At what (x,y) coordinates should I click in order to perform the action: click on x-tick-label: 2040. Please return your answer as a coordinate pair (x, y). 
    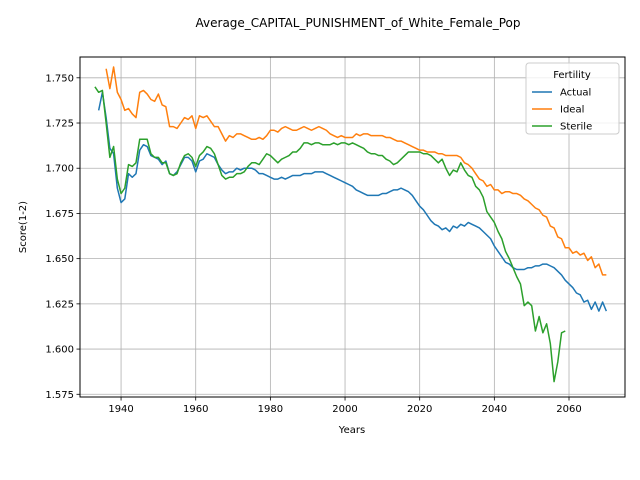
    Looking at the image, I should click on (494, 409).